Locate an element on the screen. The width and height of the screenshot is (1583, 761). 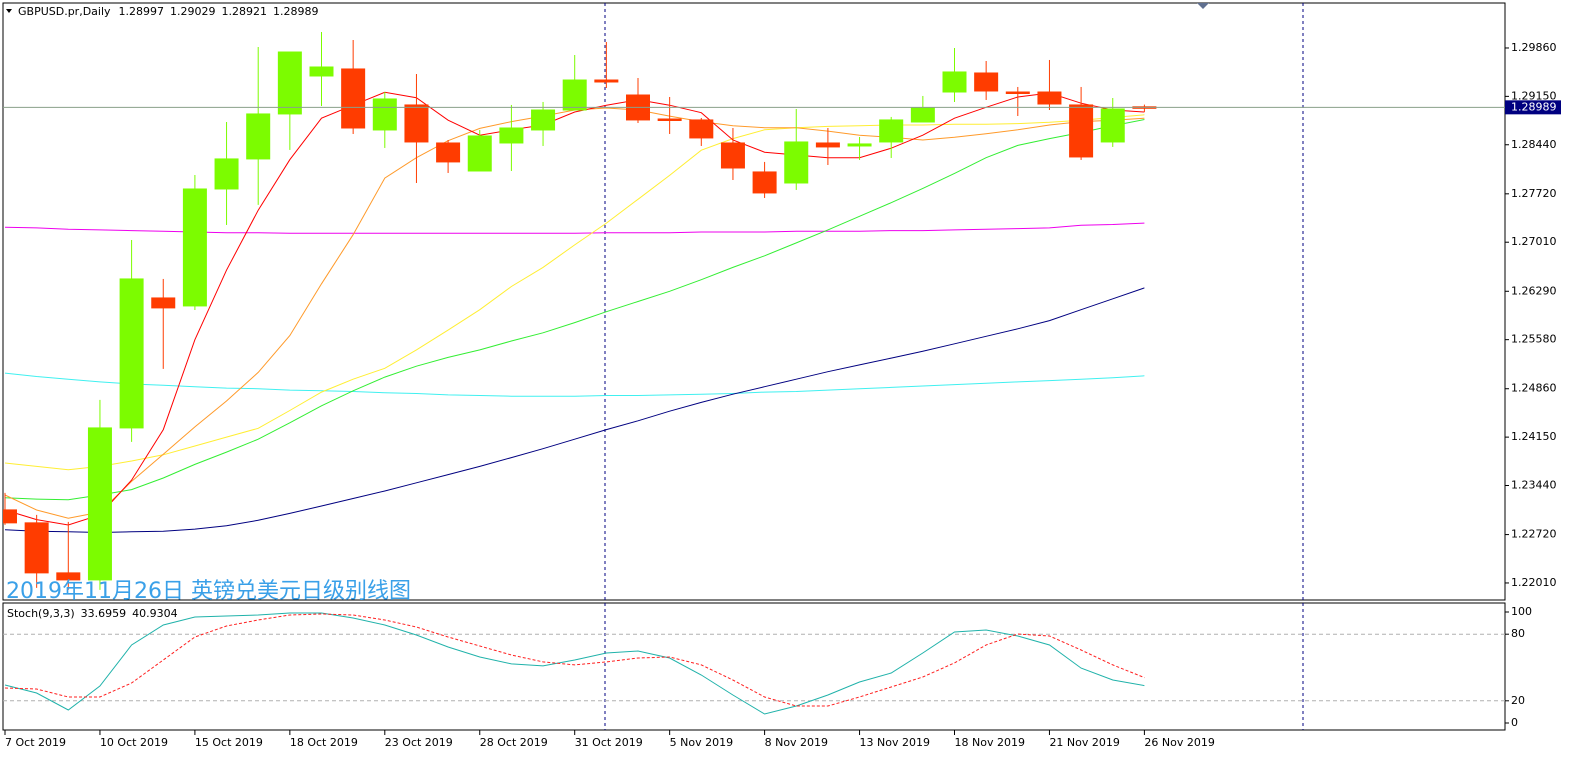
y-tick-label: 1.26290 is located at coordinates (1534, 290).